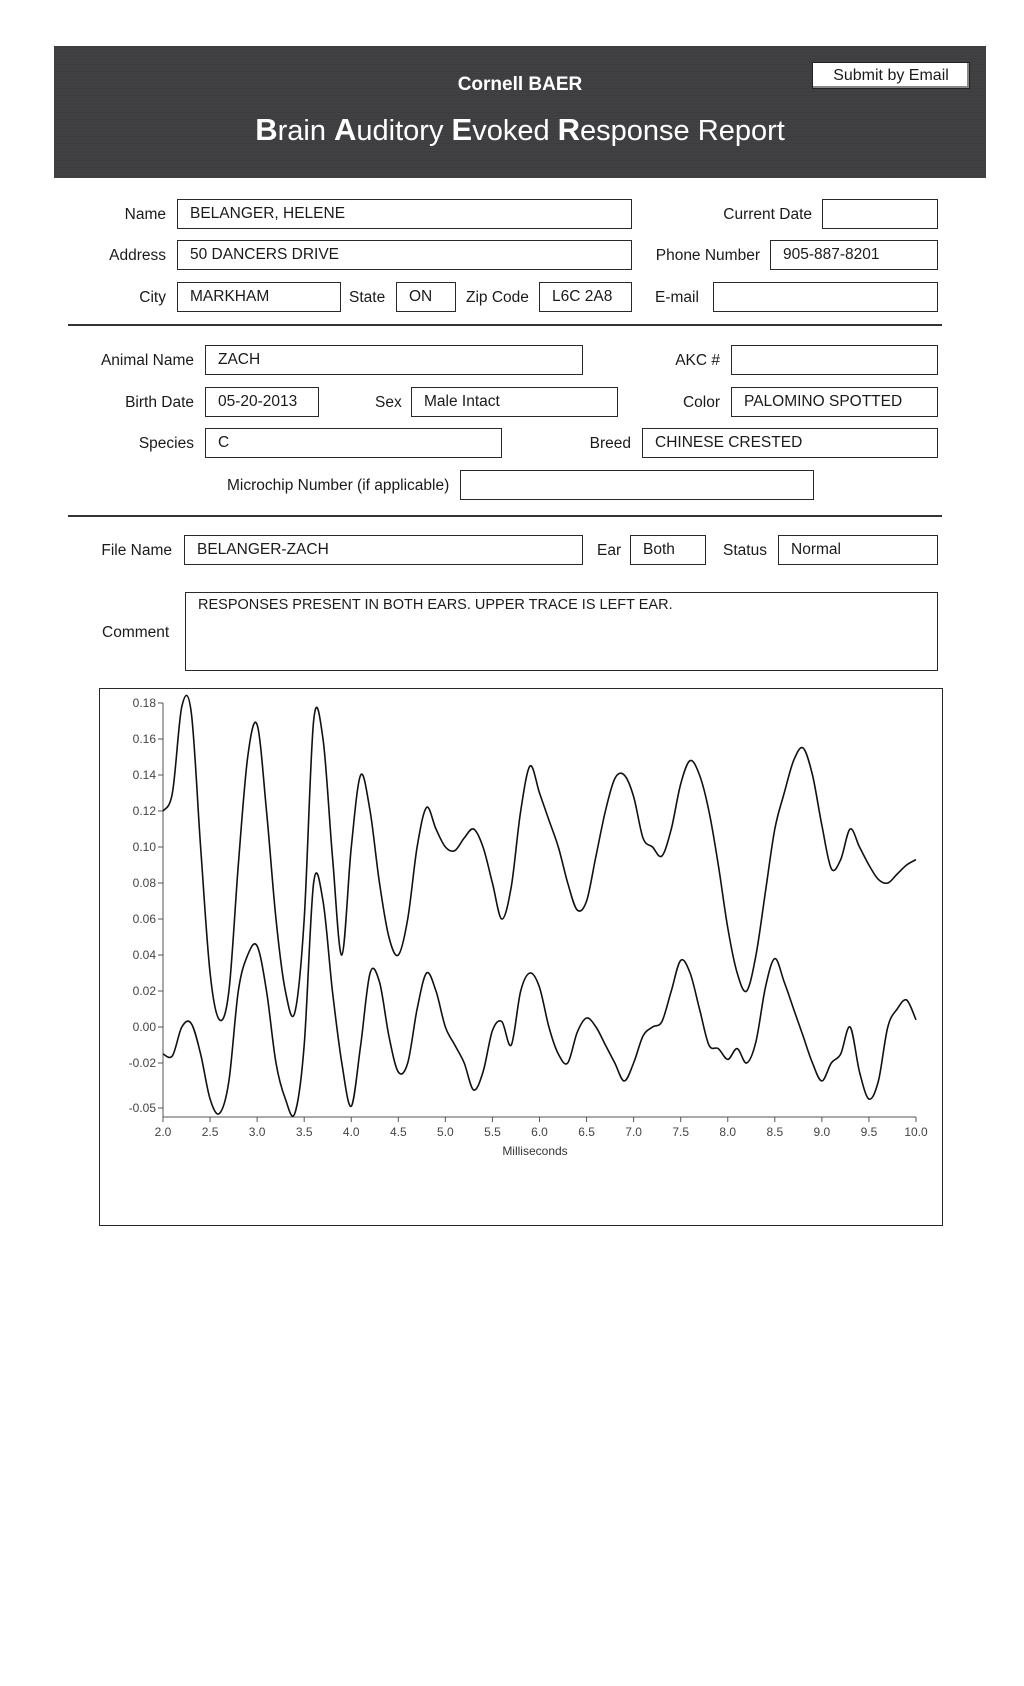 Image resolution: width=1024 pixels, height=1686 pixels. I want to click on sex-field: Male Intact, so click(514, 402).